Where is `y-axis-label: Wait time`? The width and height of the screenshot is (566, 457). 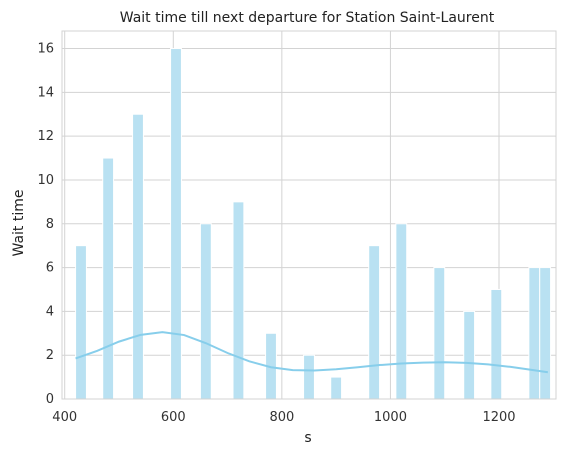
y-axis-label: Wait time is located at coordinates (19, 223).